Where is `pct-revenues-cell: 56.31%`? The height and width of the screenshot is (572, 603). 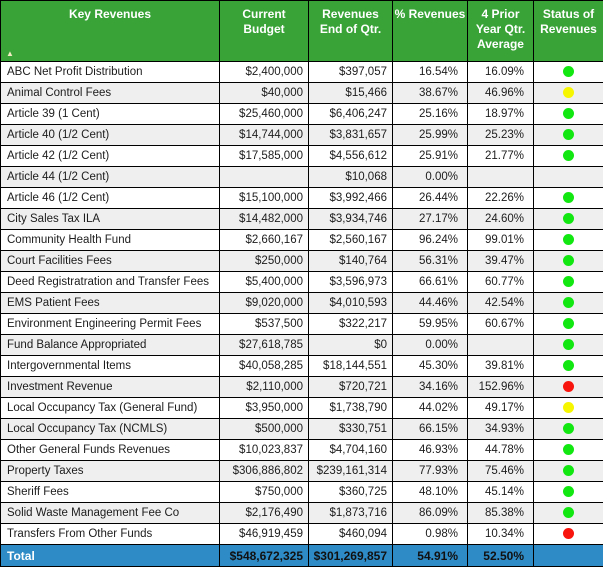 pct-revenues-cell: 56.31% is located at coordinates (430, 261).